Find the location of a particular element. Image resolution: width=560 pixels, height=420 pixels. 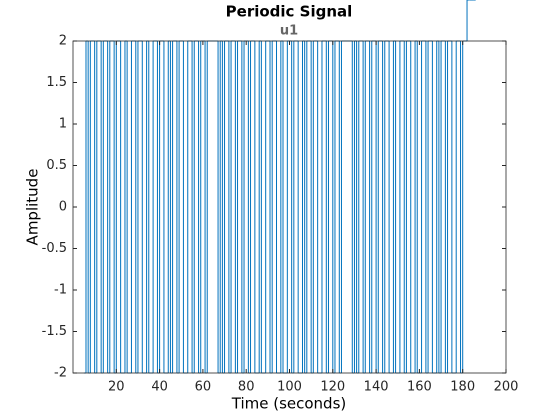

y-tick-label: -2 is located at coordinates (60, 373).